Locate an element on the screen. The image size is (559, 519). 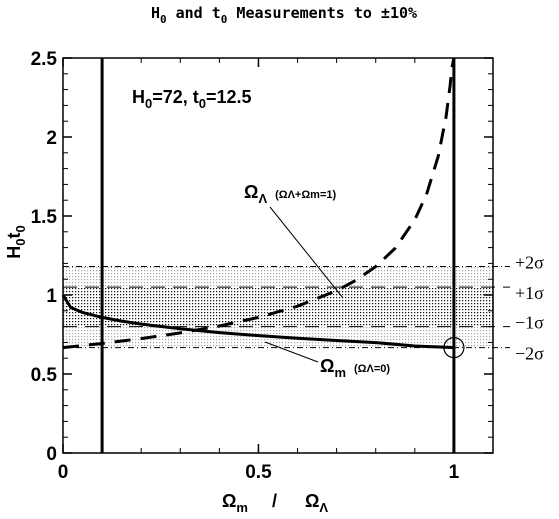
sigma-label: −2σ is located at coordinates (529, 354).